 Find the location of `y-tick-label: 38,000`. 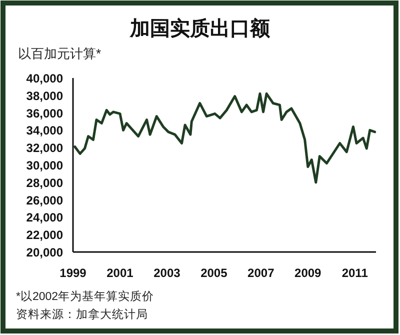

y-tick-label: 38,000 is located at coordinates (45, 95).